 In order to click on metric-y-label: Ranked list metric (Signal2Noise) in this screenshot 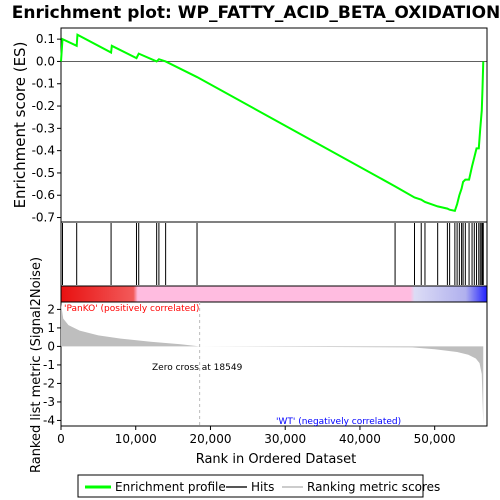, I will do `click(36, 365)`.